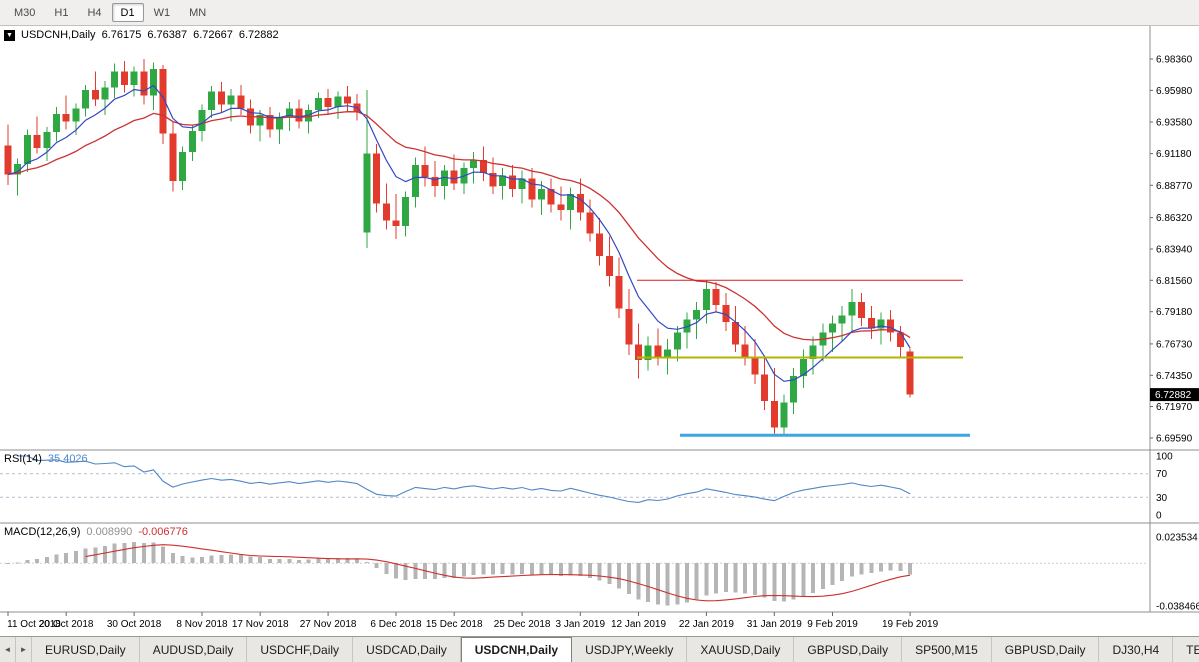 Image resolution: width=1199 pixels, height=662 pixels. What do you see at coordinates (910, 624) in the screenshot?
I see `svg-text: 19 Feb 2019` at bounding box center [910, 624].